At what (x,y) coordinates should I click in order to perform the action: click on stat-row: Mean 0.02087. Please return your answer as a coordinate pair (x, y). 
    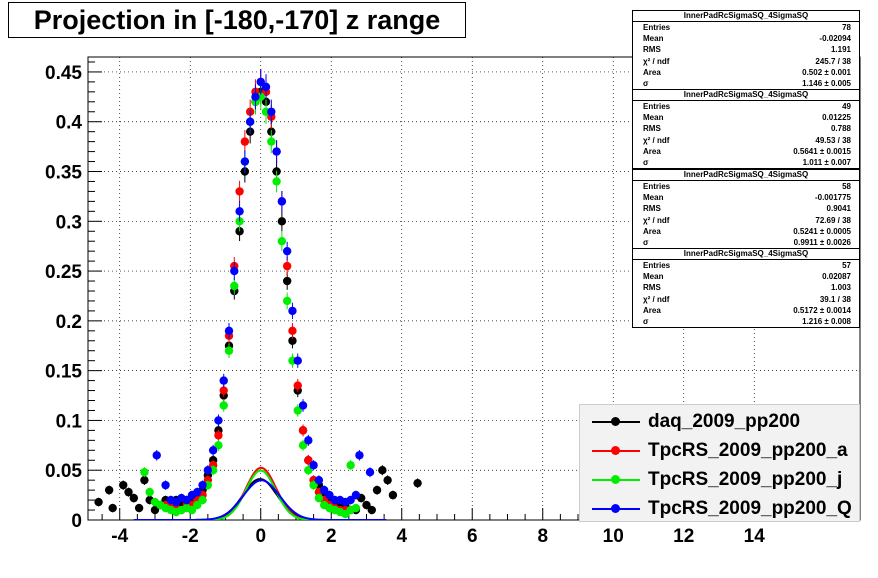
    Looking at the image, I should click on (746, 276).